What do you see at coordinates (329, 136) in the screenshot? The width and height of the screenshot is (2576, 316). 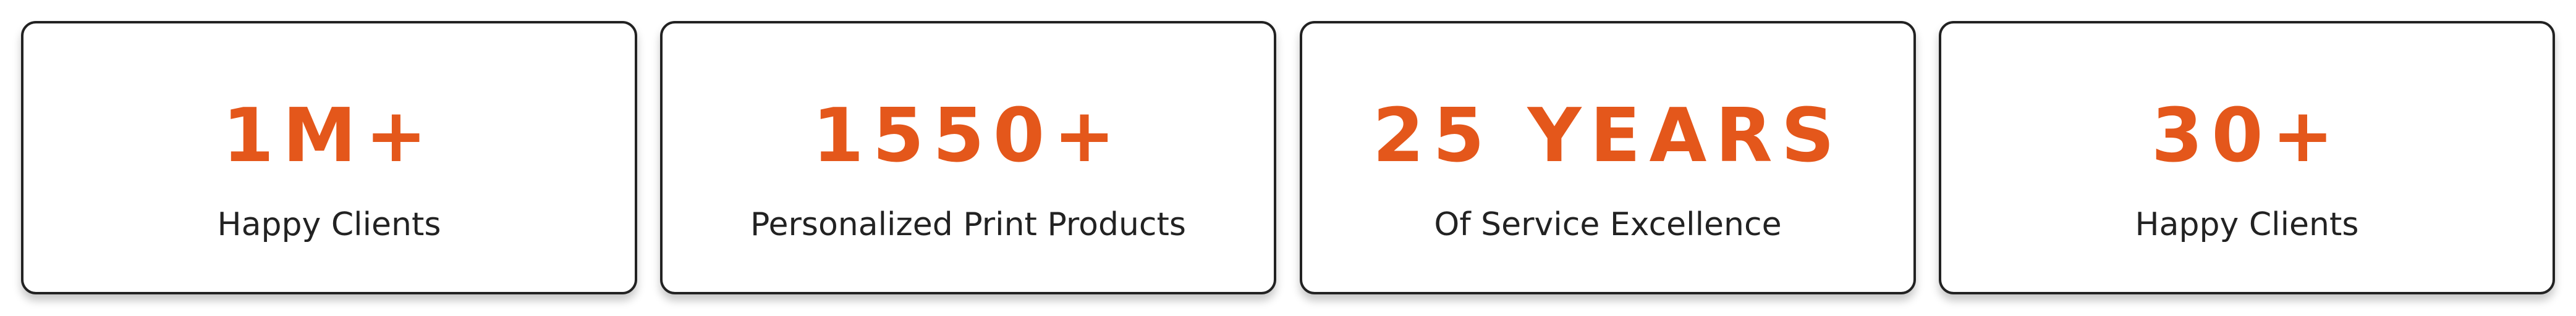 I see `stat-value: 1M+` at bounding box center [329, 136].